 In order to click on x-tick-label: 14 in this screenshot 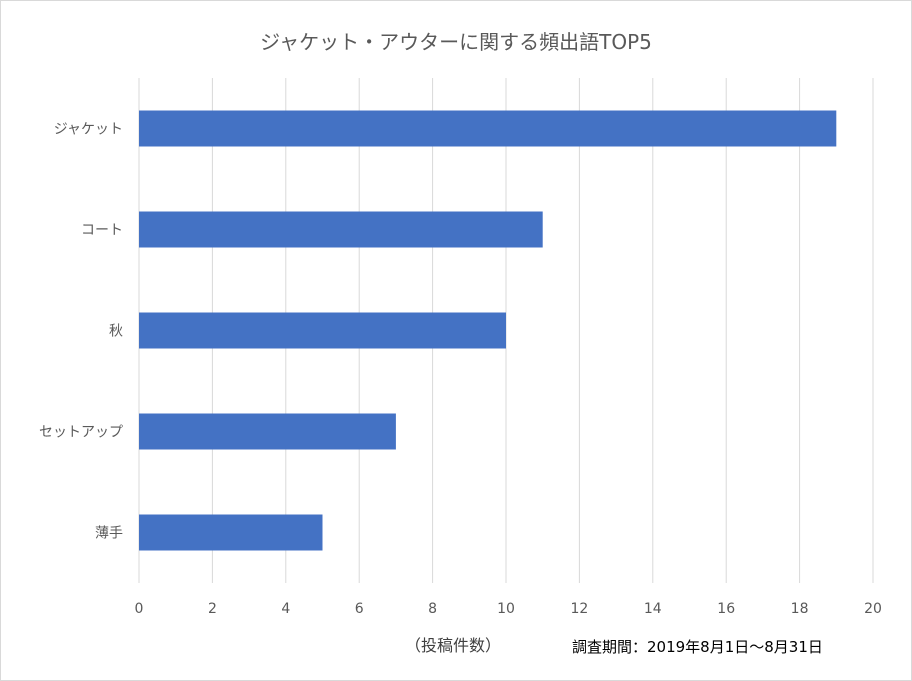, I will do `click(653, 609)`.